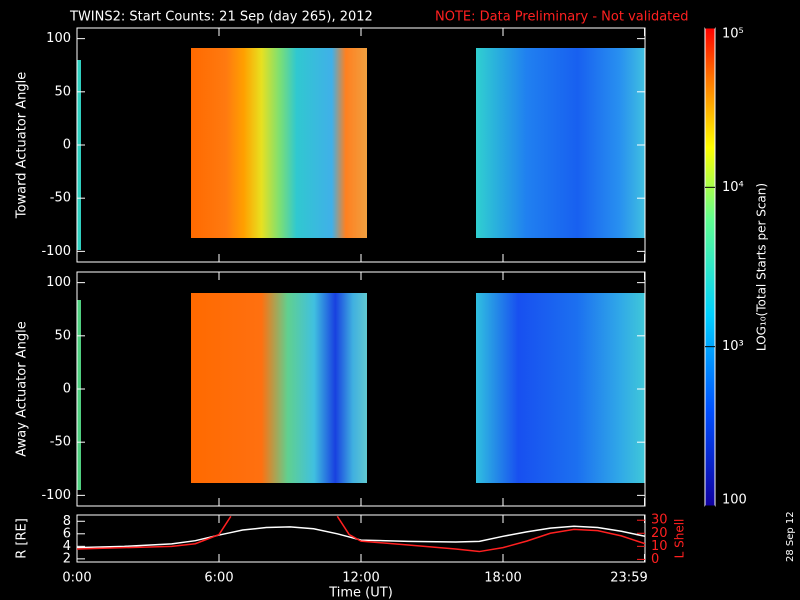 The image size is (800, 600). I want to click on y-tick-label: 2, so click(67, 558).